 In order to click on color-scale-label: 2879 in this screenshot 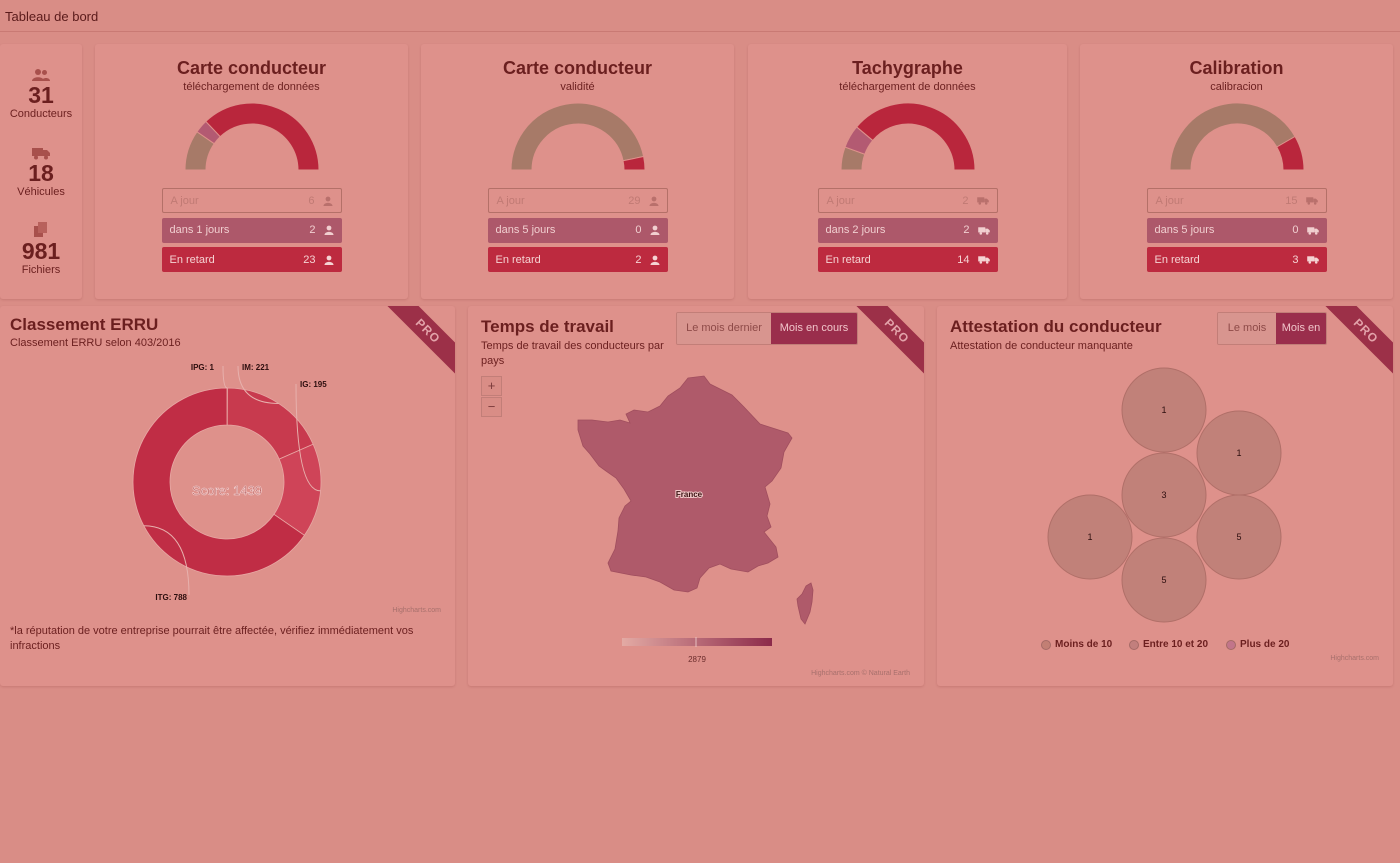, I will do `click(697, 659)`.